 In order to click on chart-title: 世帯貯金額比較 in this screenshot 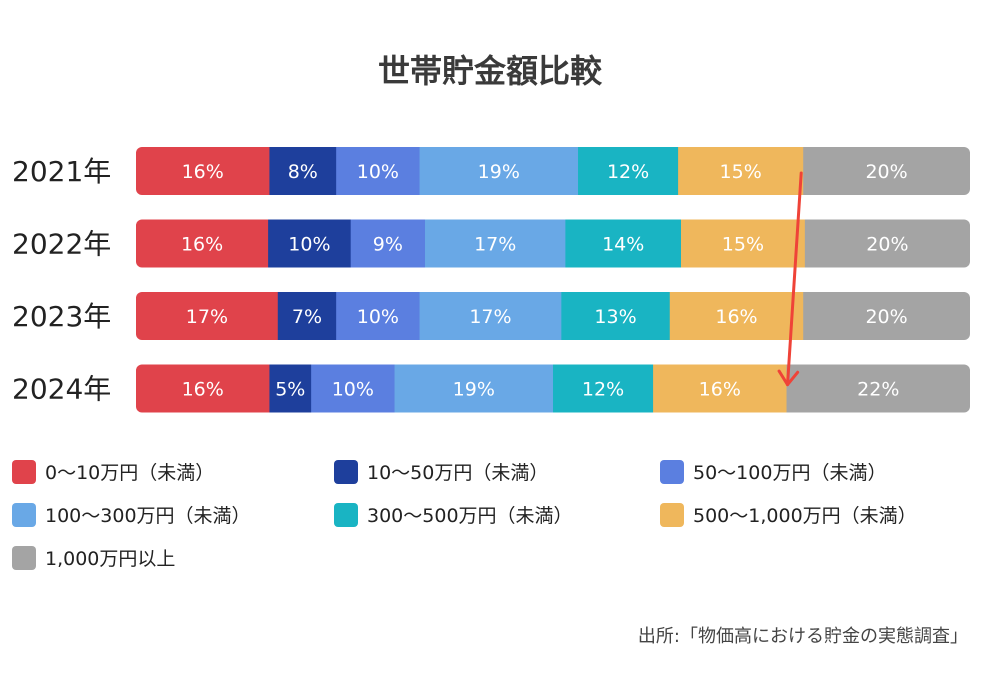, I will do `click(490, 71)`.